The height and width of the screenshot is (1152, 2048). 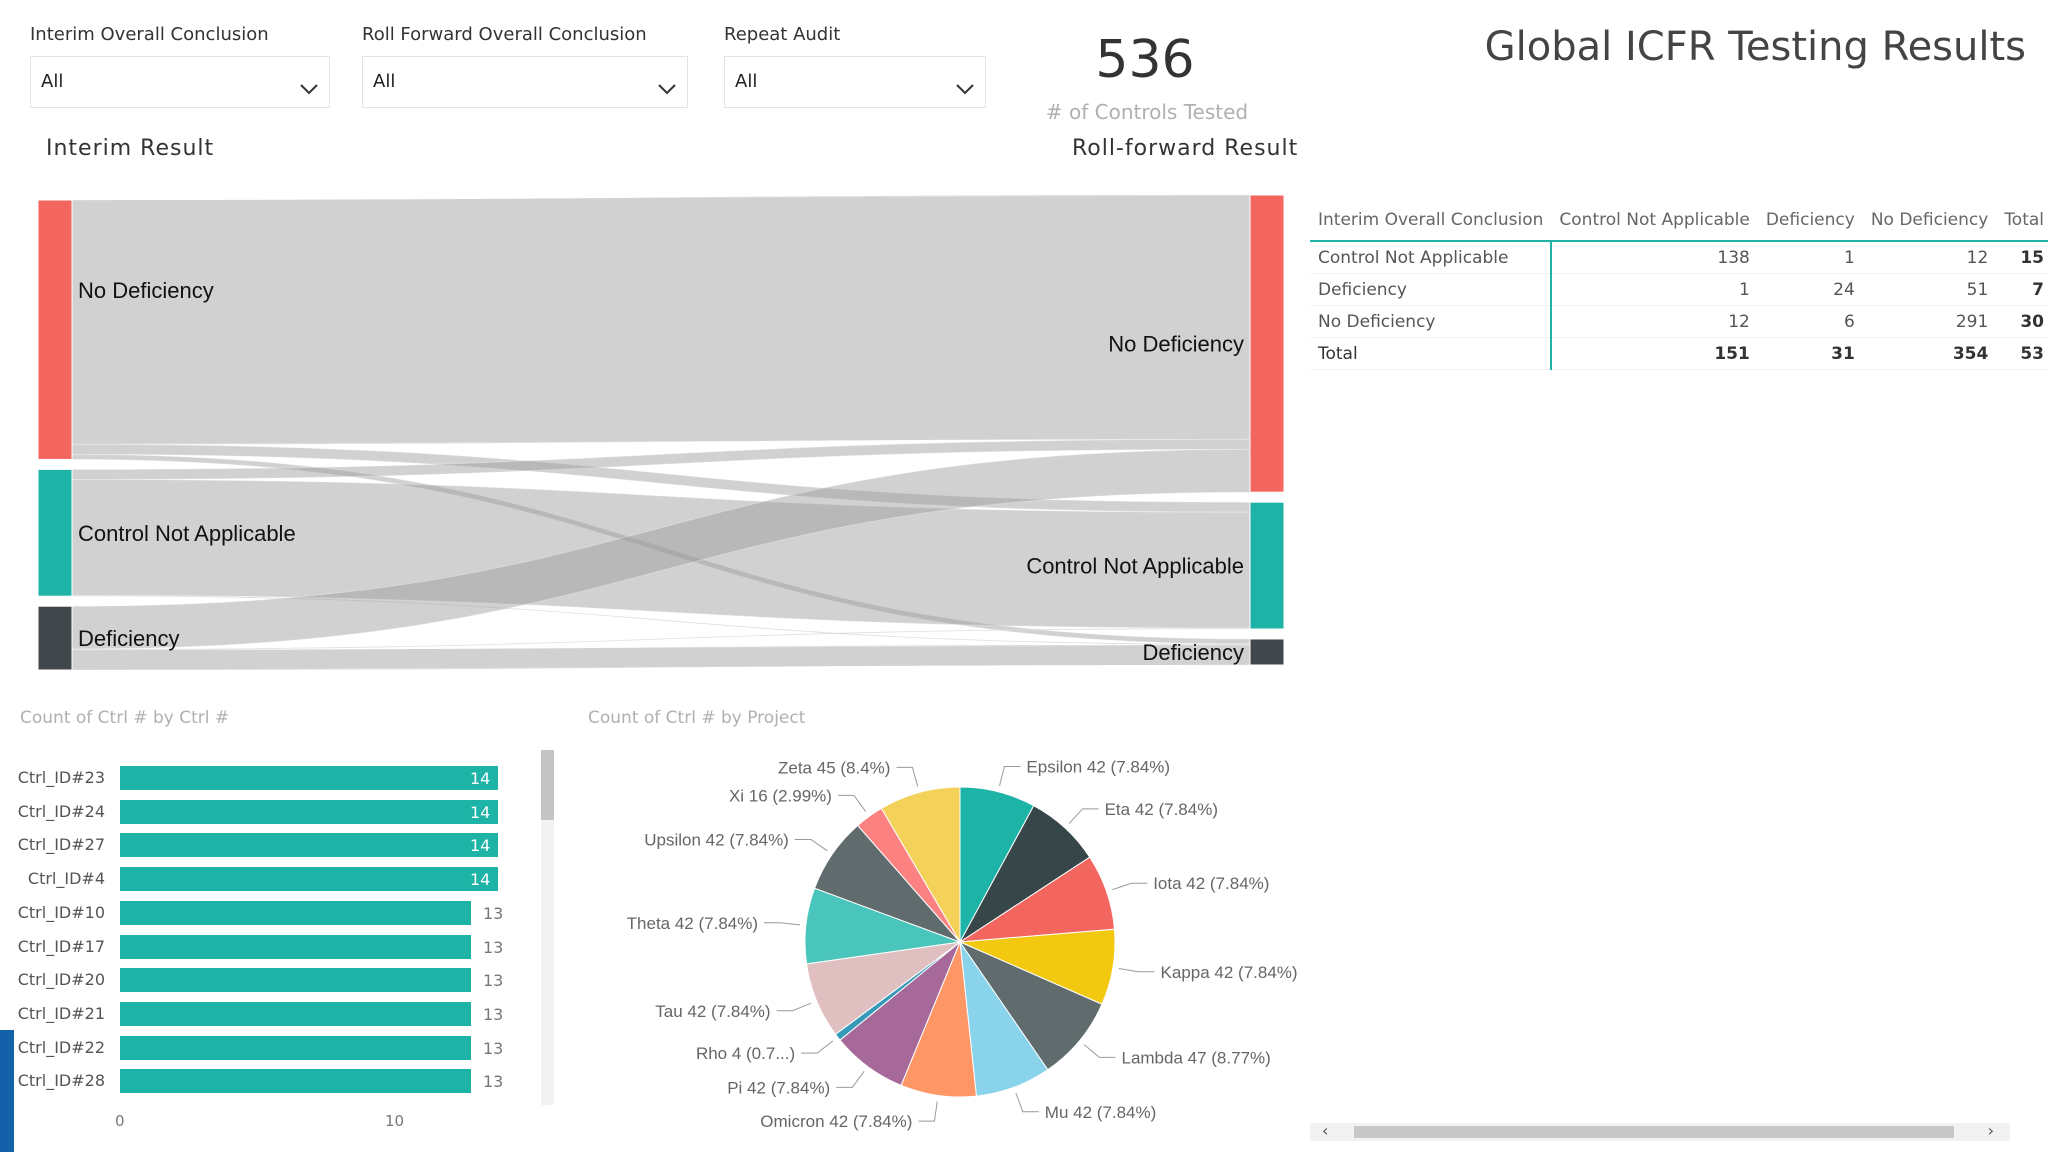 What do you see at coordinates (1431, 321) in the screenshot?
I see `matrix-row-header: No Deficiency` at bounding box center [1431, 321].